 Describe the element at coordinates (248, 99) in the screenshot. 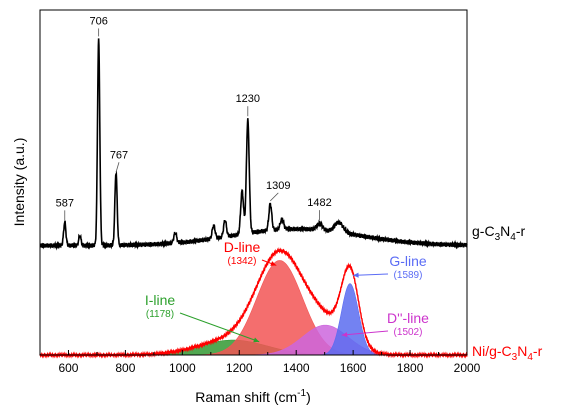

I see `peak-label: 1230` at that location.